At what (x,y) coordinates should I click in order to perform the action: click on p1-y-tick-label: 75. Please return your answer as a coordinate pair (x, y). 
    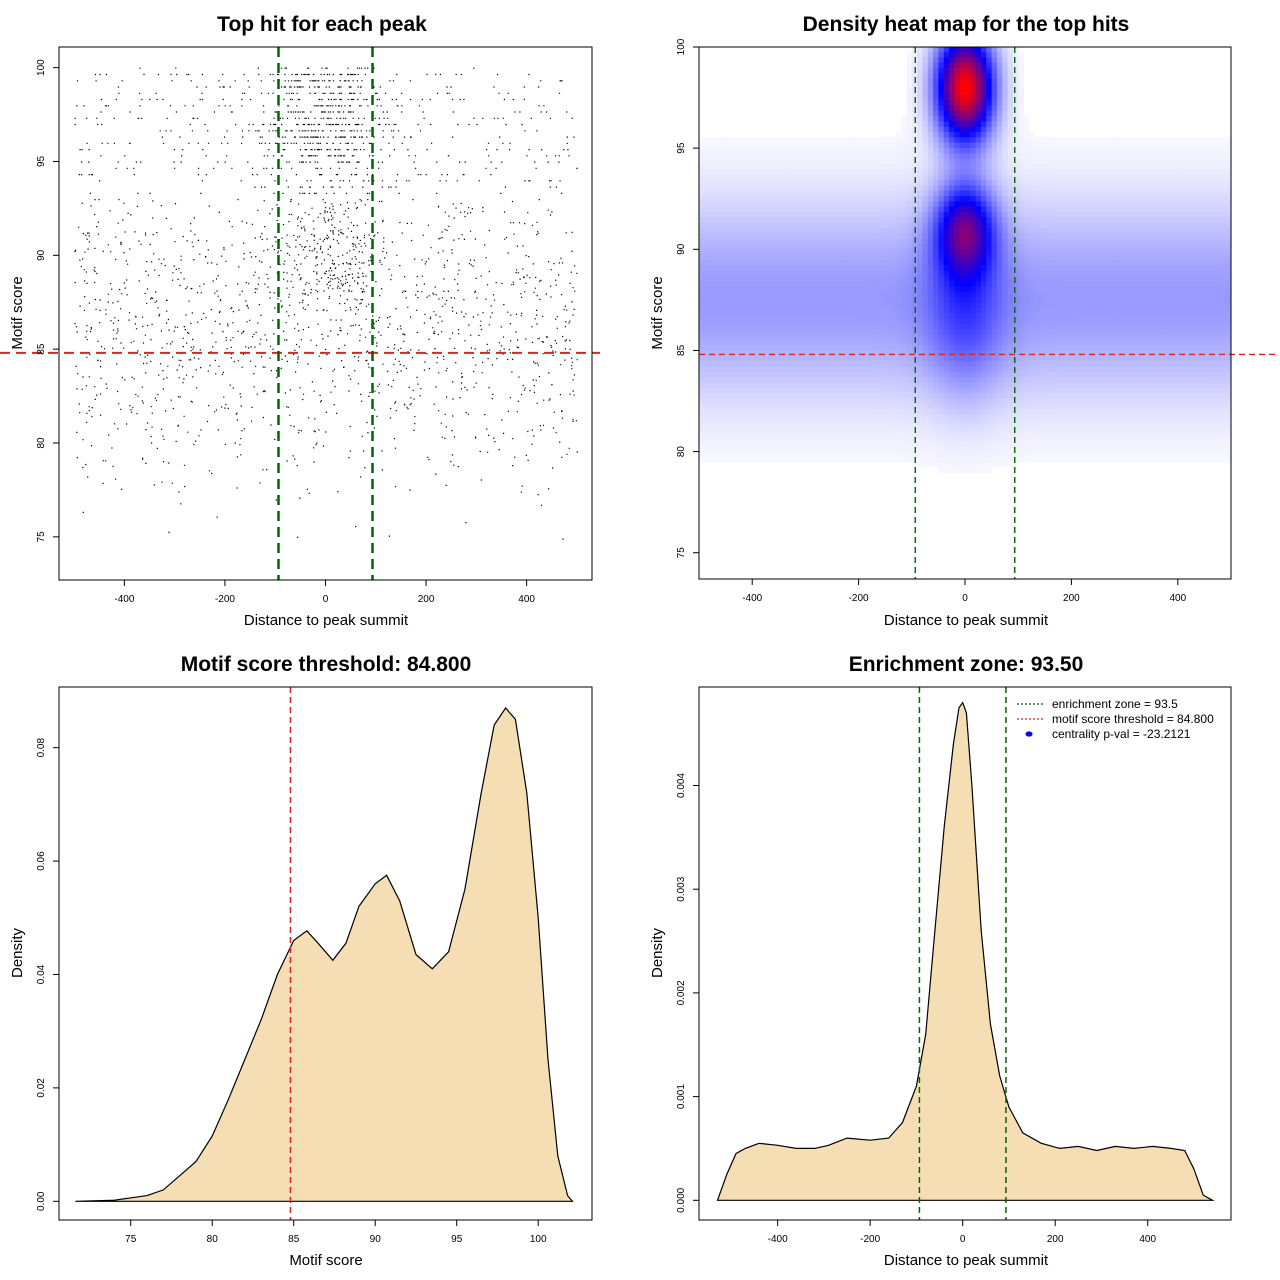
    Looking at the image, I should click on (41, 537).